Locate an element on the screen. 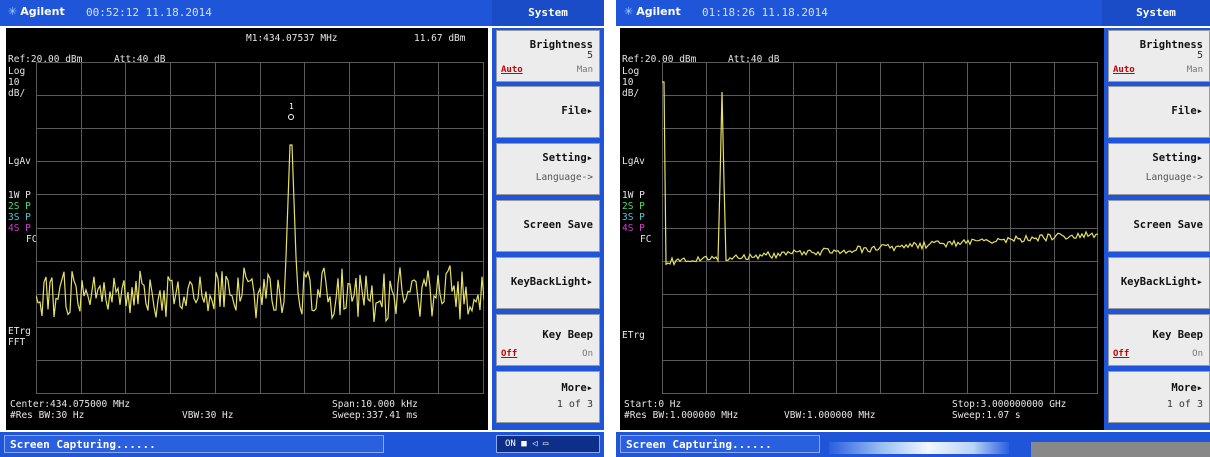  title-bar: ✳ Agilent 00:52:12 11.18.2014 System is located at coordinates (302, 13).